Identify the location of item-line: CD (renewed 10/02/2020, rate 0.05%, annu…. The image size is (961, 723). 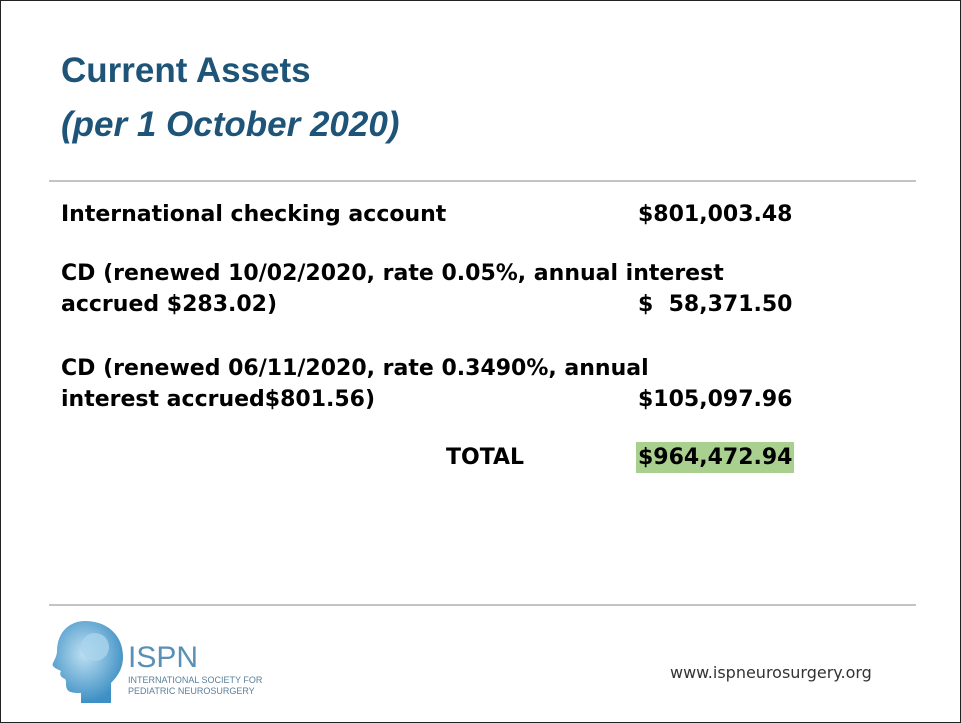
(392, 273).